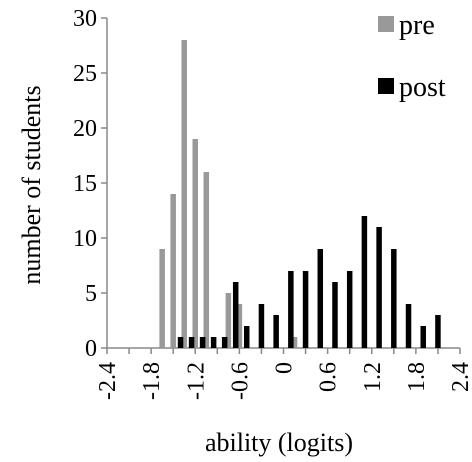 The width and height of the screenshot is (472, 462). Describe the element at coordinates (108, 381) in the screenshot. I see `x-tick-label: -2.4` at that location.